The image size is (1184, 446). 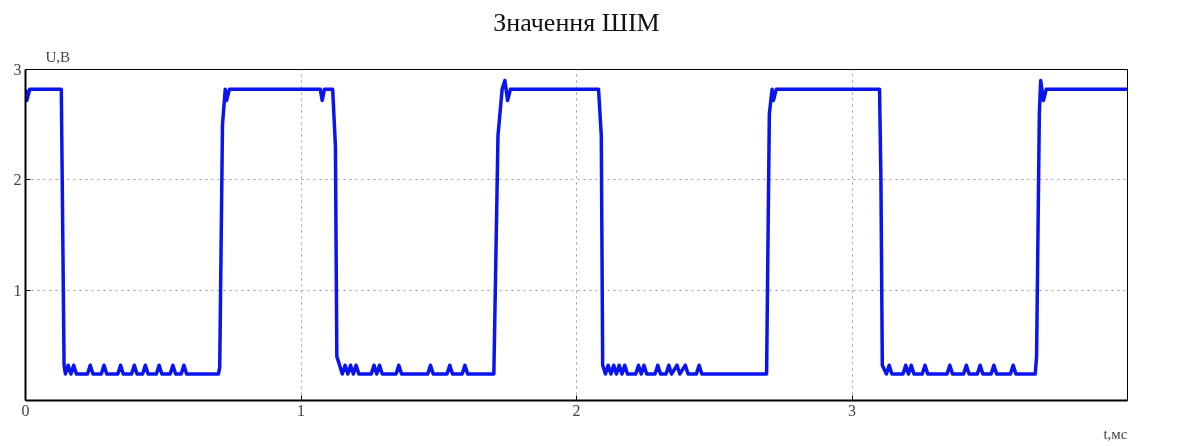 What do you see at coordinates (17, 290) in the screenshot?
I see `y-tick-label: 1` at bounding box center [17, 290].